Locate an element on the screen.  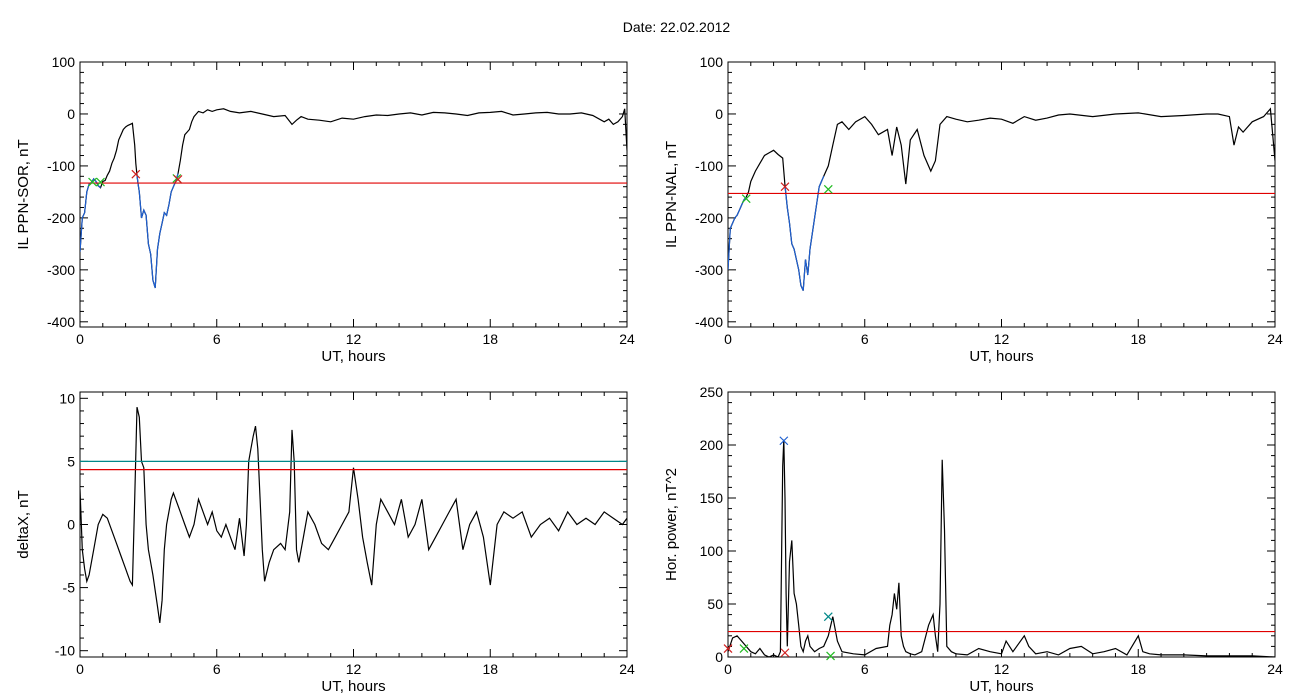
y-tick-label: 50 is located at coordinates (715, 604).